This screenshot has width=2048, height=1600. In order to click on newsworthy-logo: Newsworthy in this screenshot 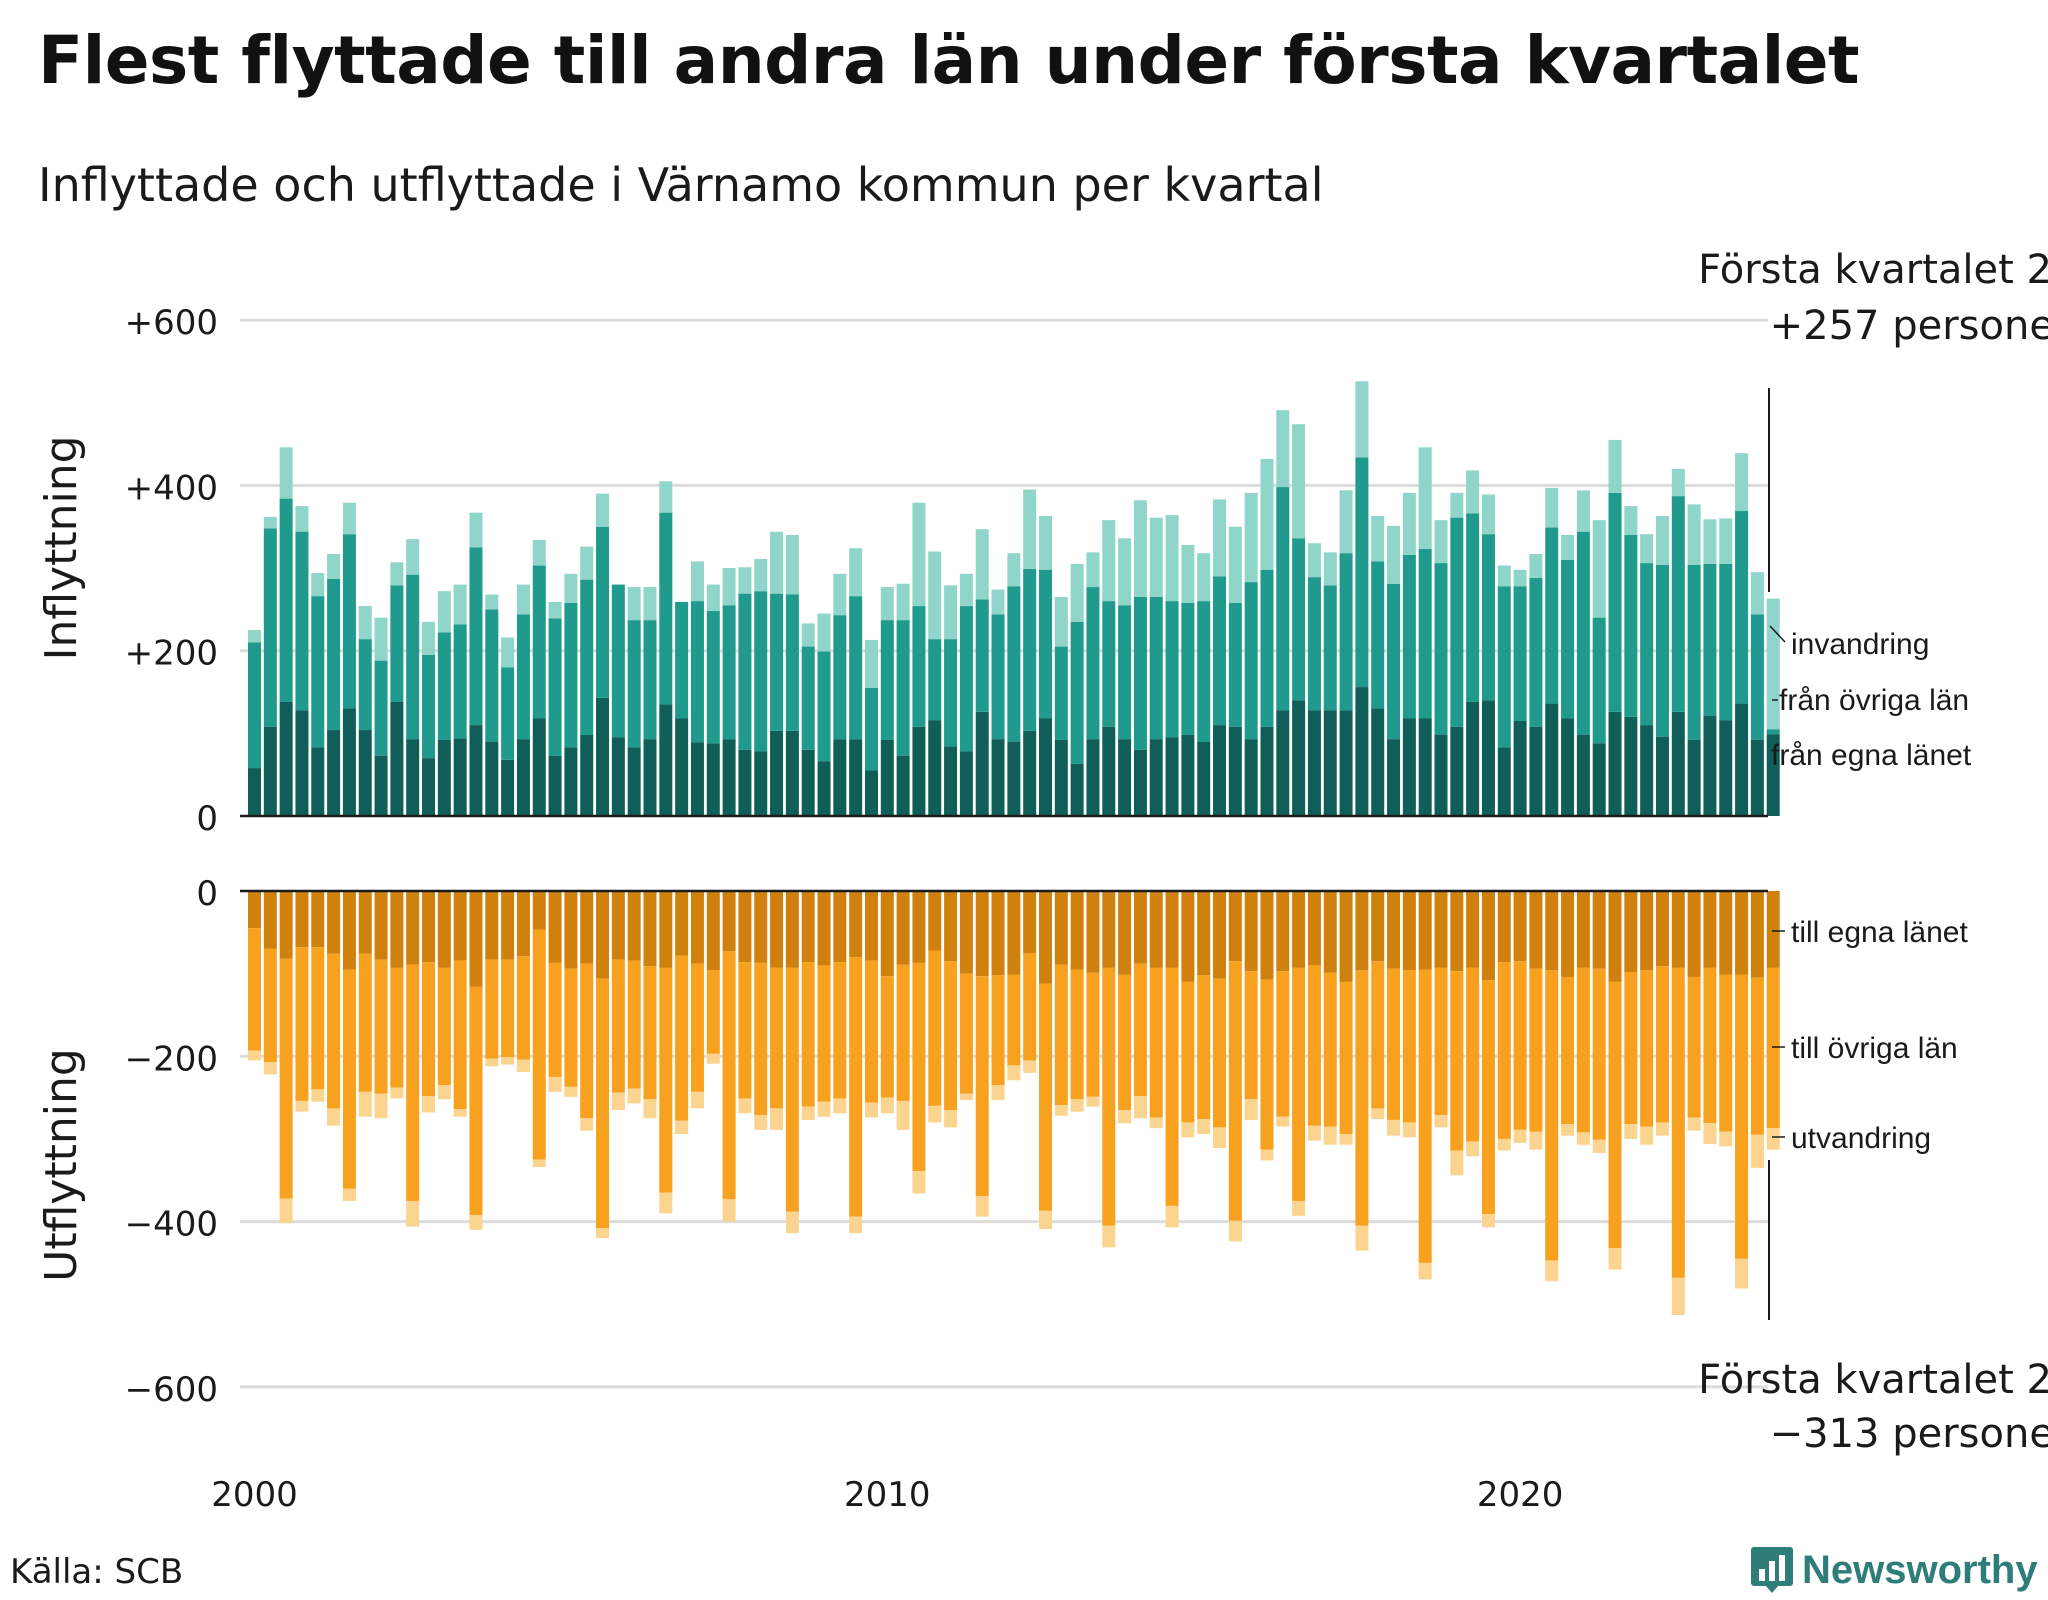, I will do `click(1894, 1570)`.